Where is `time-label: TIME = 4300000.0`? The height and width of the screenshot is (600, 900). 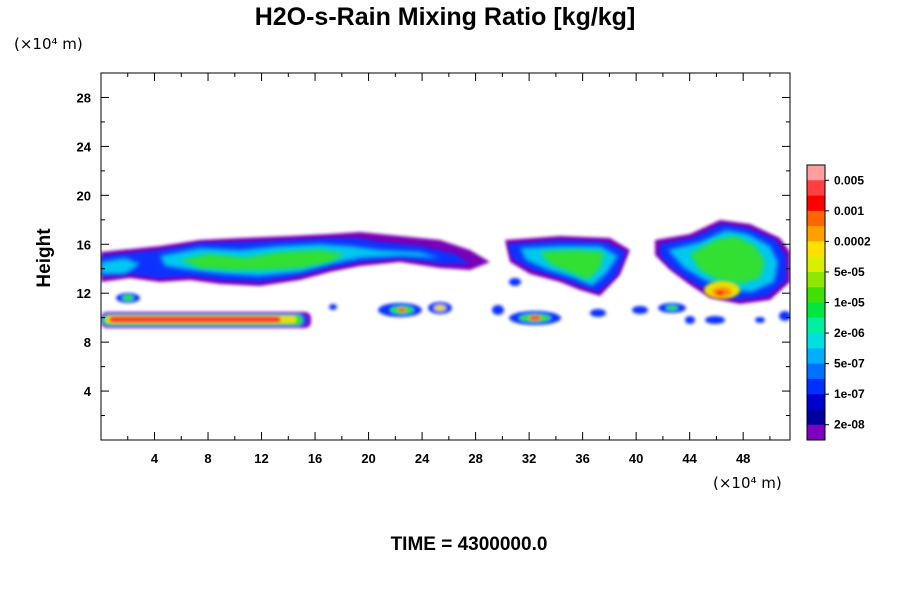 time-label: TIME = 4300000.0 is located at coordinates (469, 544).